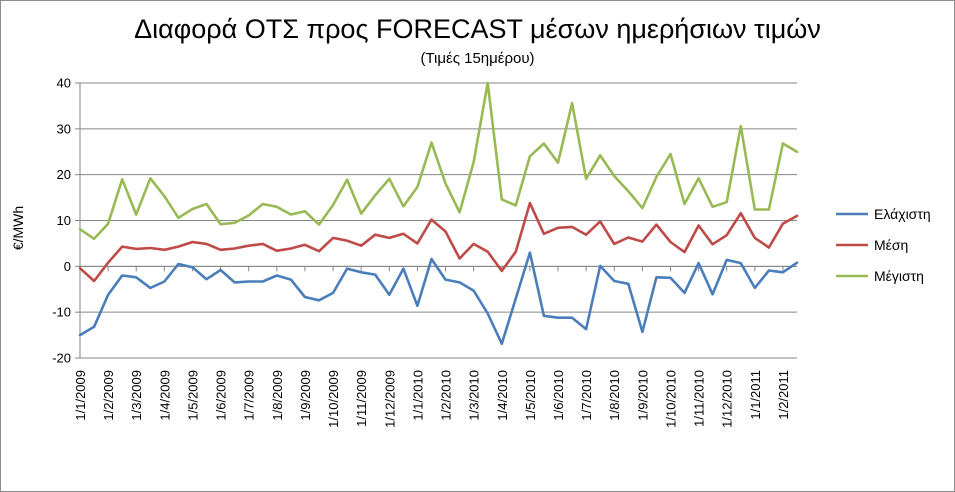 Image resolution: width=955 pixels, height=492 pixels. What do you see at coordinates (80, 395) in the screenshot?
I see `x-tick-label: 1/1/2009` at bounding box center [80, 395].